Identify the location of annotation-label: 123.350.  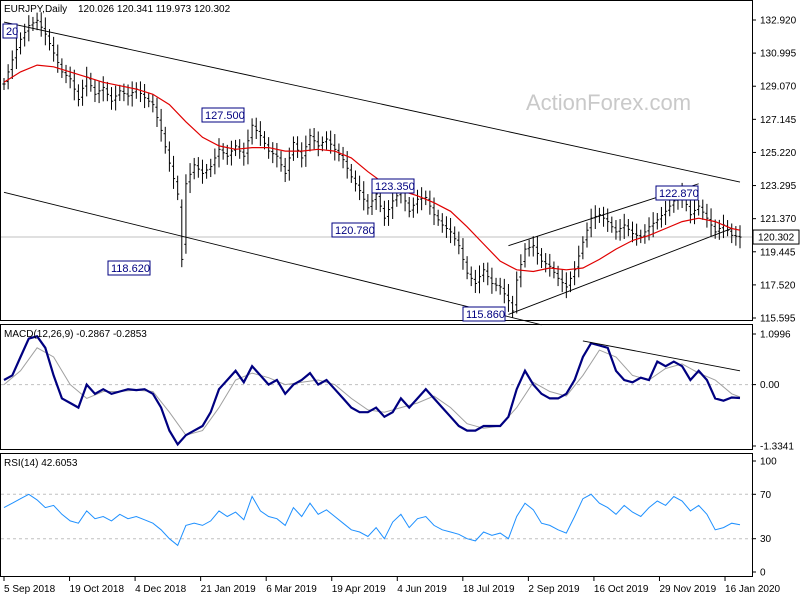
(395, 187).